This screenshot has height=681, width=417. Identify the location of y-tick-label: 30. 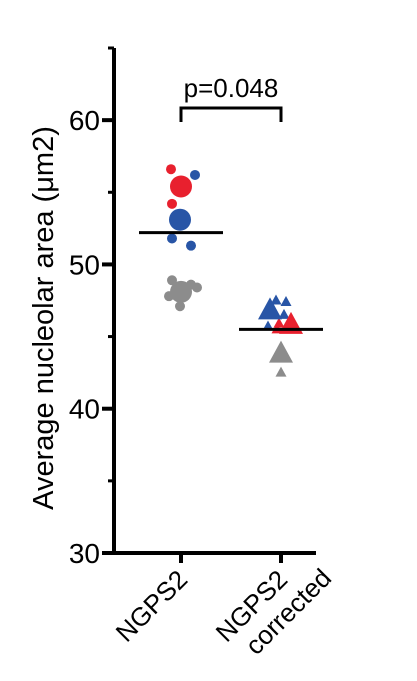
(84, 553).